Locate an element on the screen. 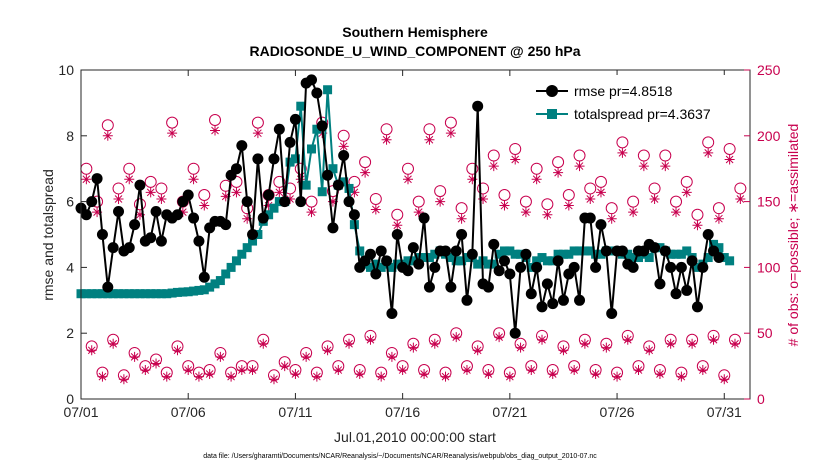  y-tick-label: 8 is located at coordinates (70, 136).